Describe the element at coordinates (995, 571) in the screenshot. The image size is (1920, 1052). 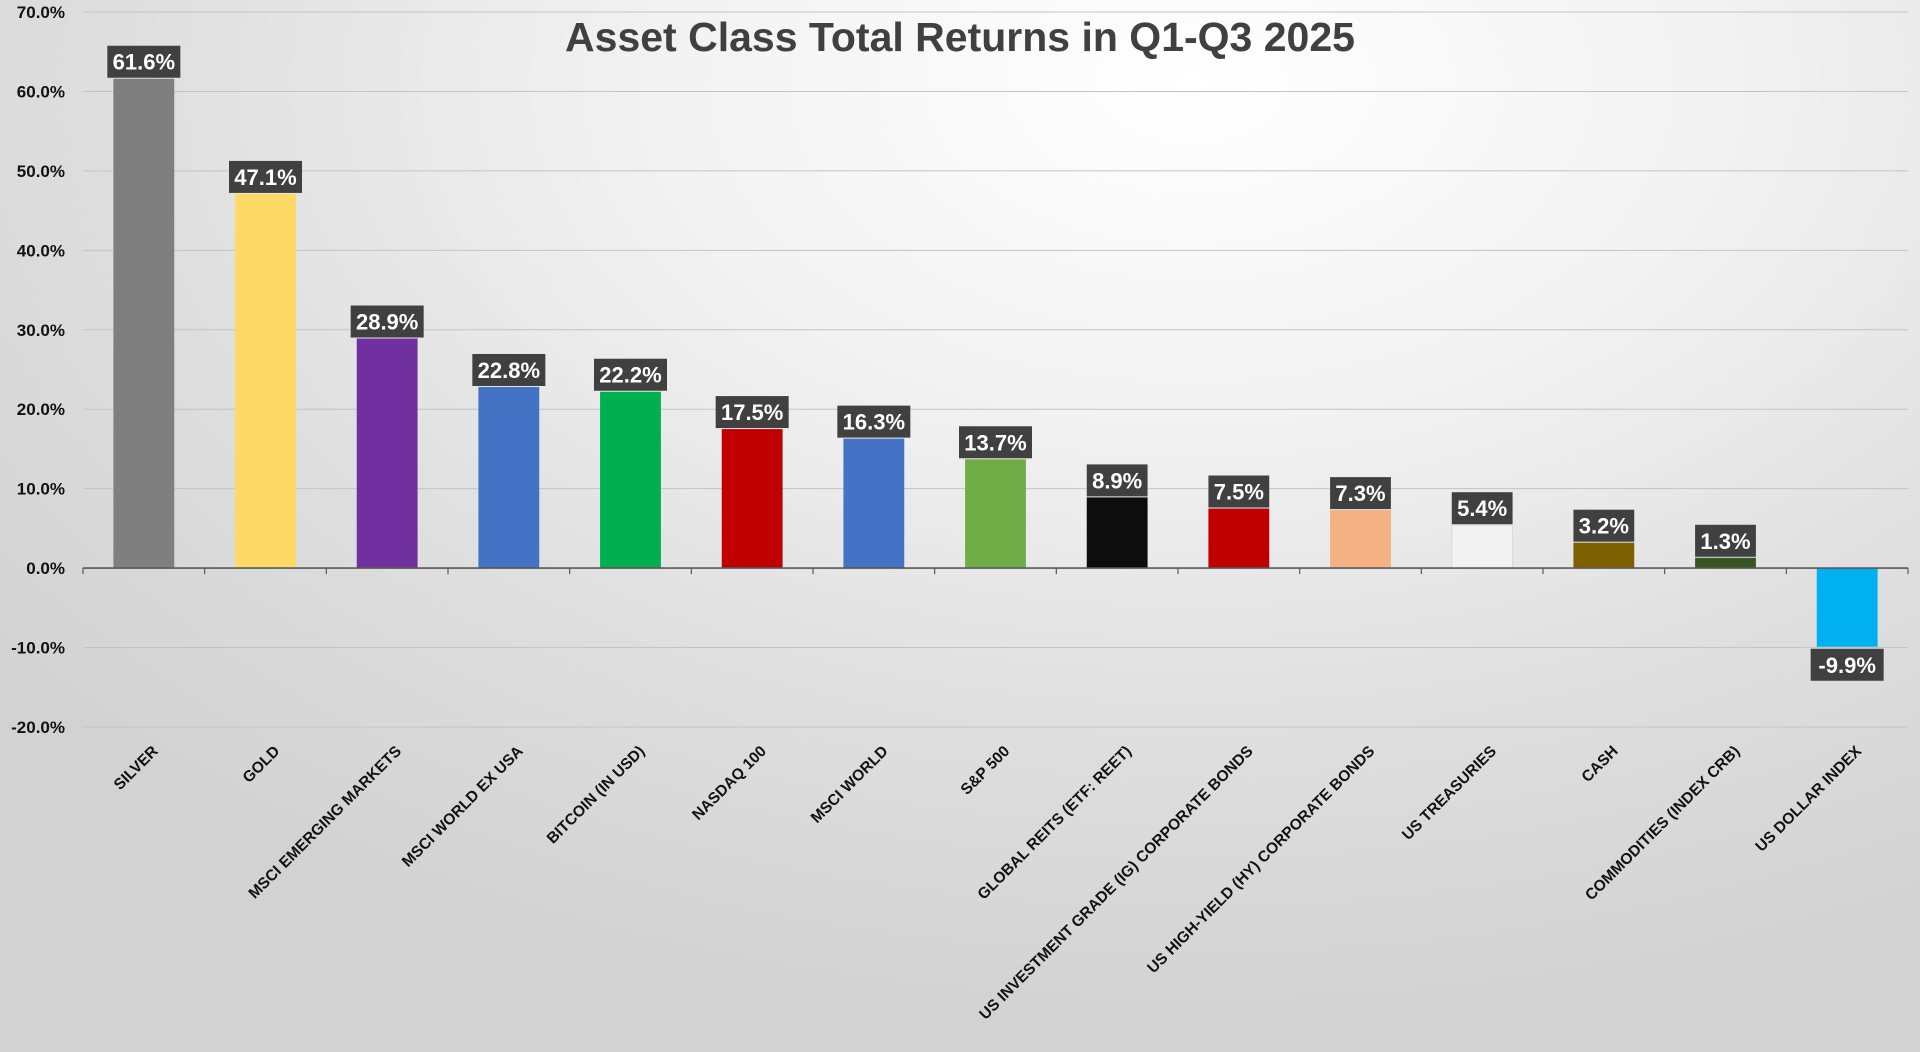
I see `x-axis` at that location.